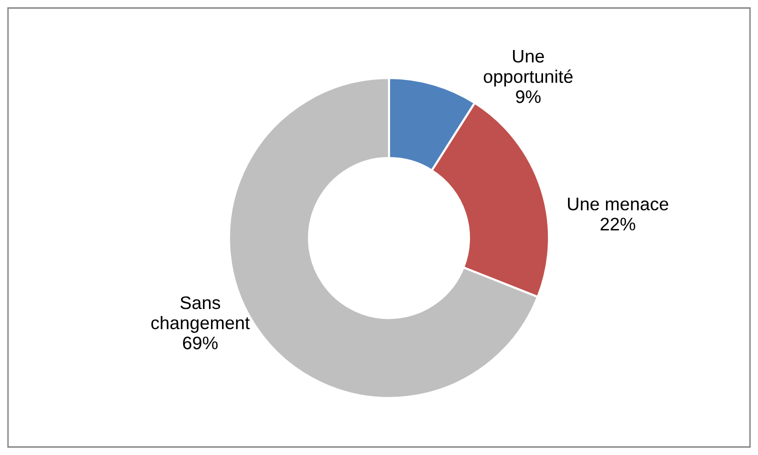 This screenshot has height=455, width=758. I want to click on slice-label: Une menace, so click(618, 204).